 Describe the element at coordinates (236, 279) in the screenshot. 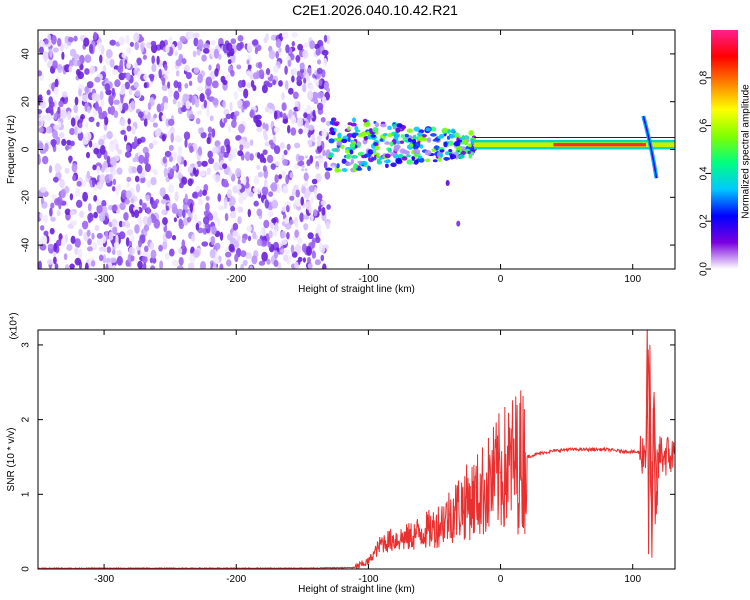

I see `x-tick-label: -200` at that location.